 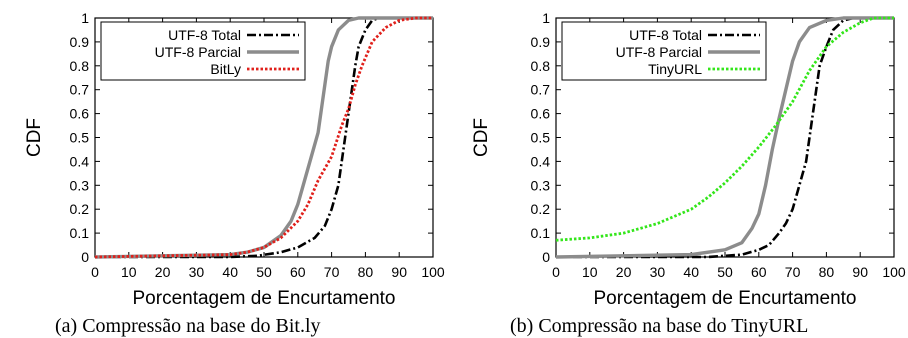 I want to click on legend-entry-label: BitLy, so click(x=225, y=69).